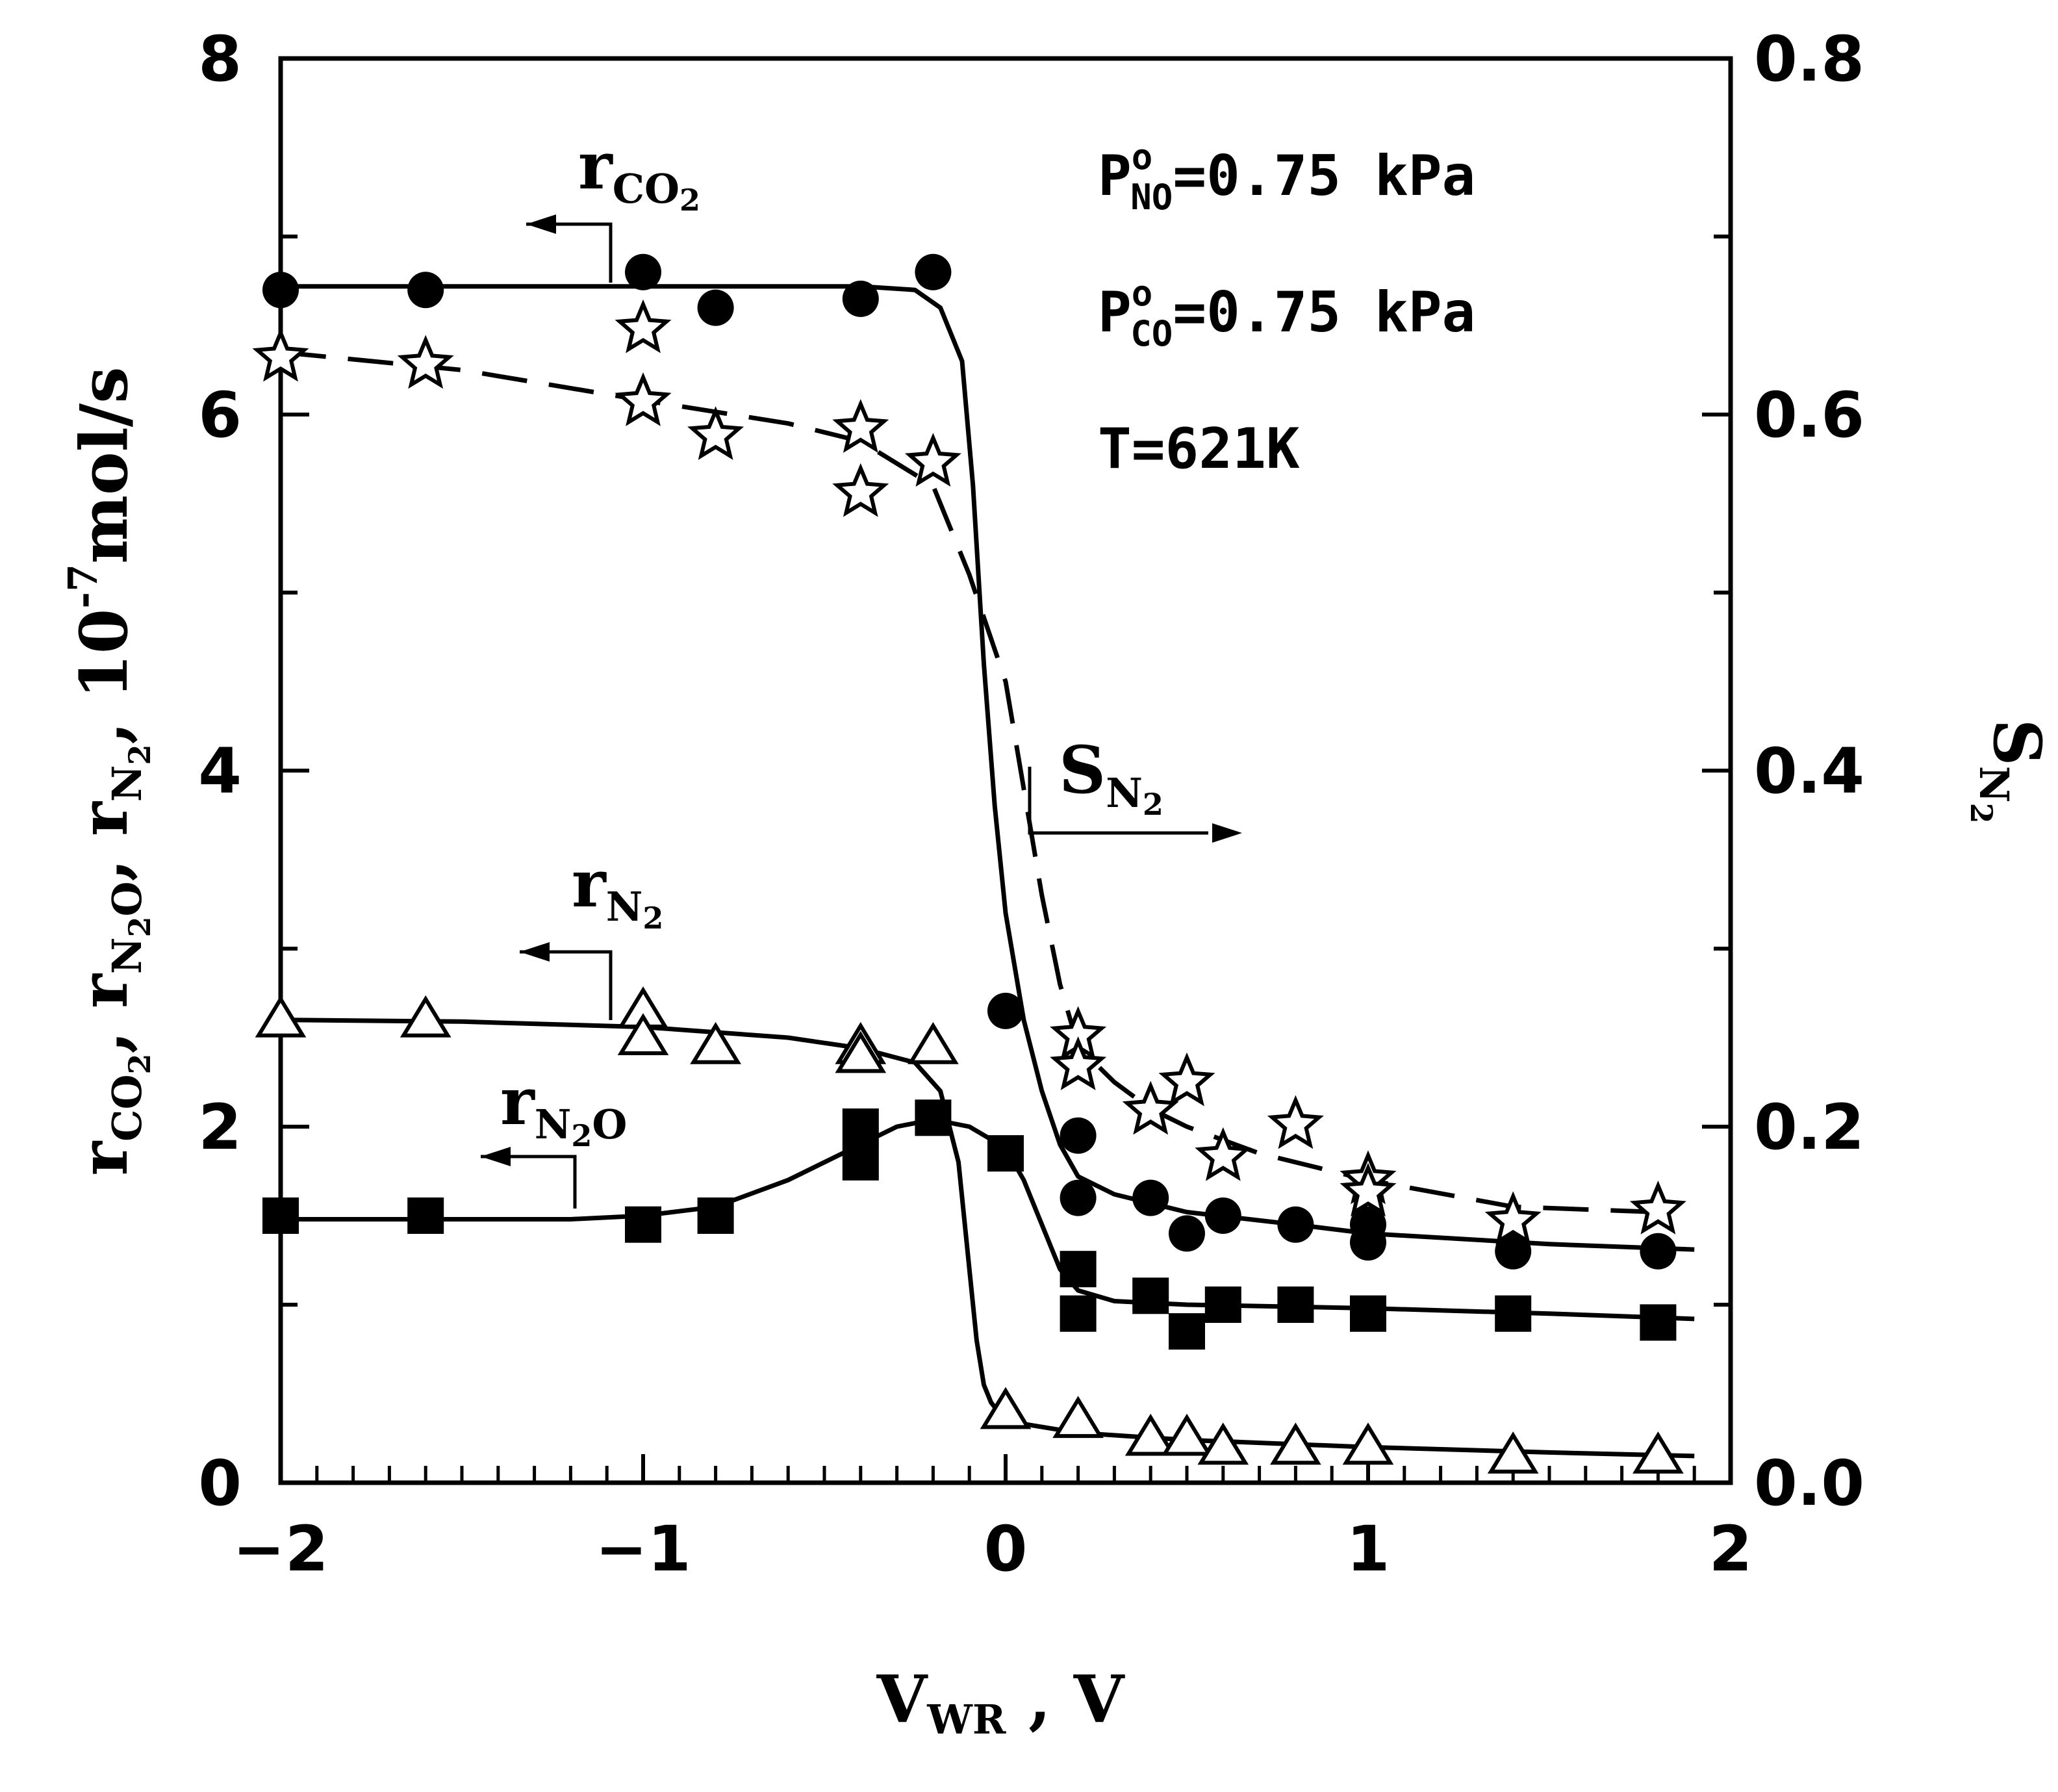 The height and width of the screenshot is (1792, 2058). Describe the element at coordinates (280, 1549) in the screenshot. I see `x-tick-label: −2` at that location.